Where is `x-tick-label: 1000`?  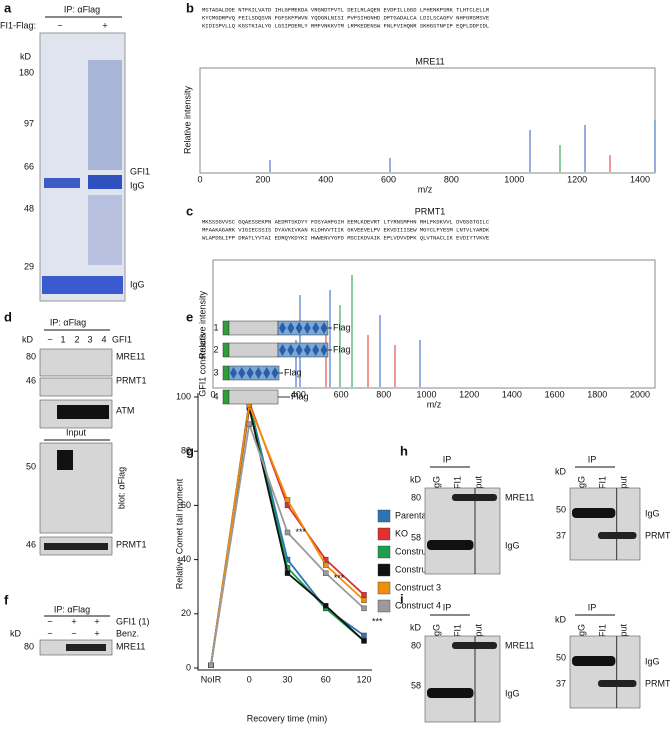
x-tick-label: 1000 is located at coordinates (426, 394).